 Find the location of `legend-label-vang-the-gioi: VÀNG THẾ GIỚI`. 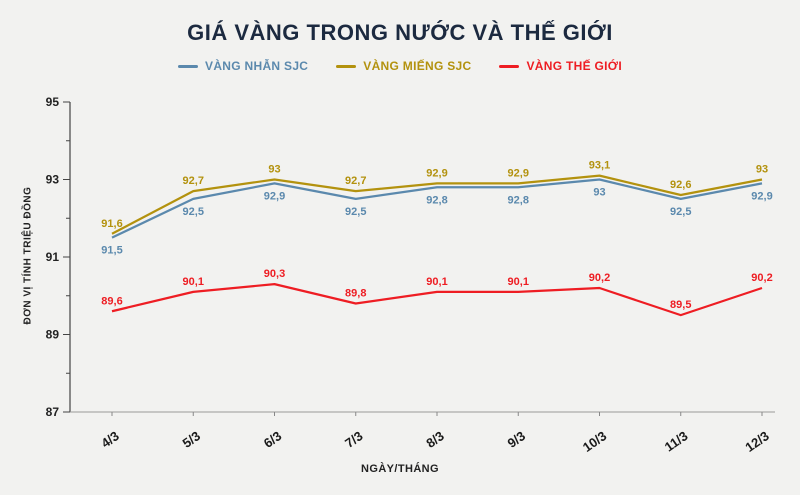

legend-label-vang-the-gioi: VÀNG THẾ GIỚI is located at coordinates (574, 66).